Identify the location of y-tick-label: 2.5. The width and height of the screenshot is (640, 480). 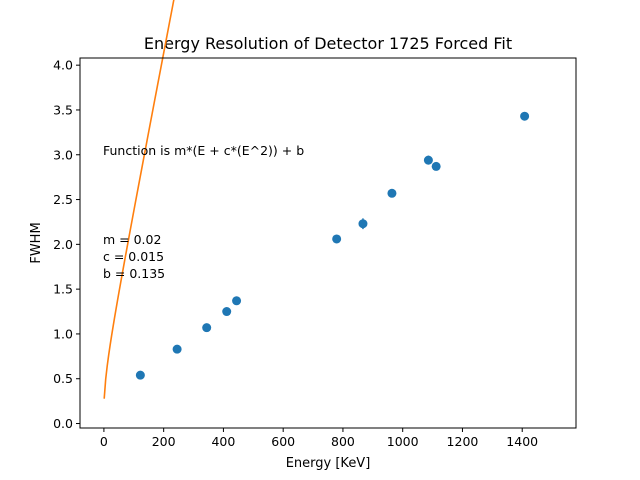
(63, 199).